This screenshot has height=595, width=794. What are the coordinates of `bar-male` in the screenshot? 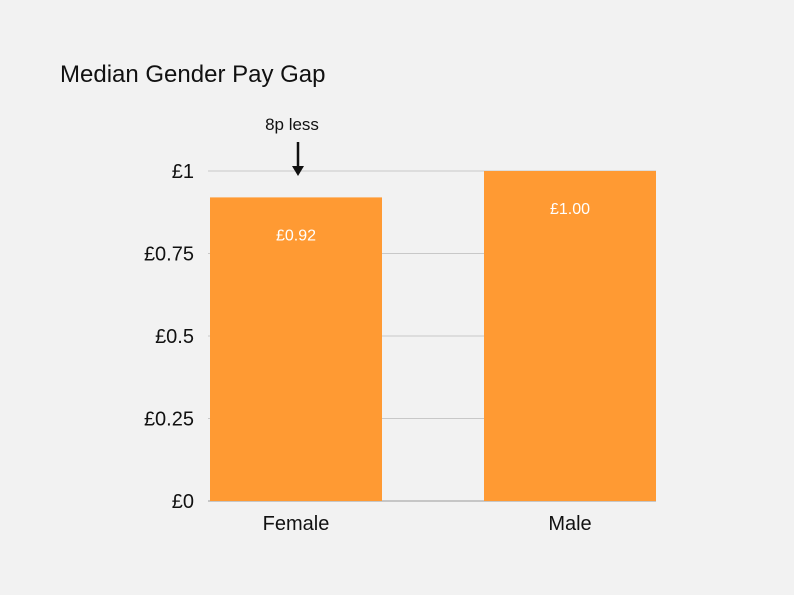 It's located at (570, 336).